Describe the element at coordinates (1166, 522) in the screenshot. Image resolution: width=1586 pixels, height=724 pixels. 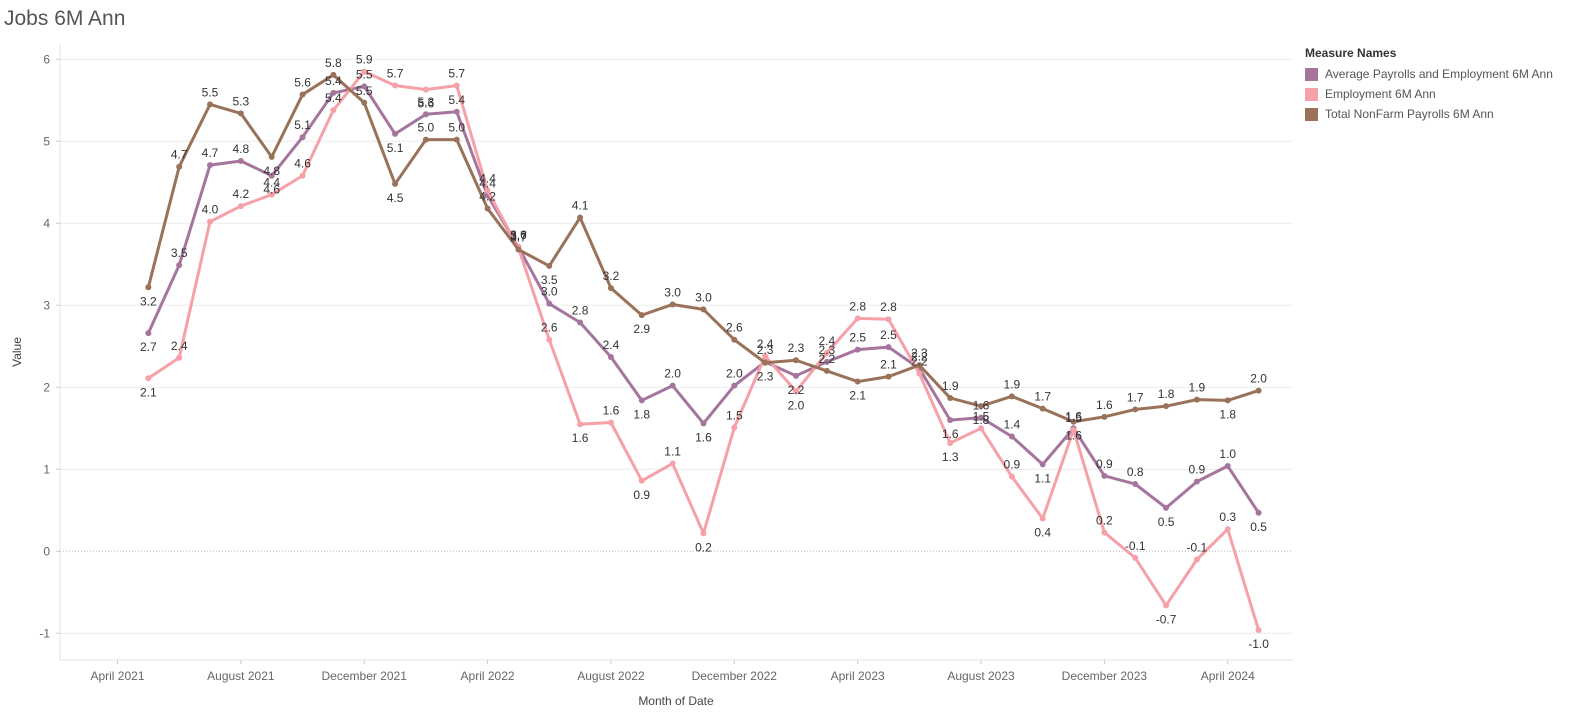
I see `data-label: 0.5` at that location.